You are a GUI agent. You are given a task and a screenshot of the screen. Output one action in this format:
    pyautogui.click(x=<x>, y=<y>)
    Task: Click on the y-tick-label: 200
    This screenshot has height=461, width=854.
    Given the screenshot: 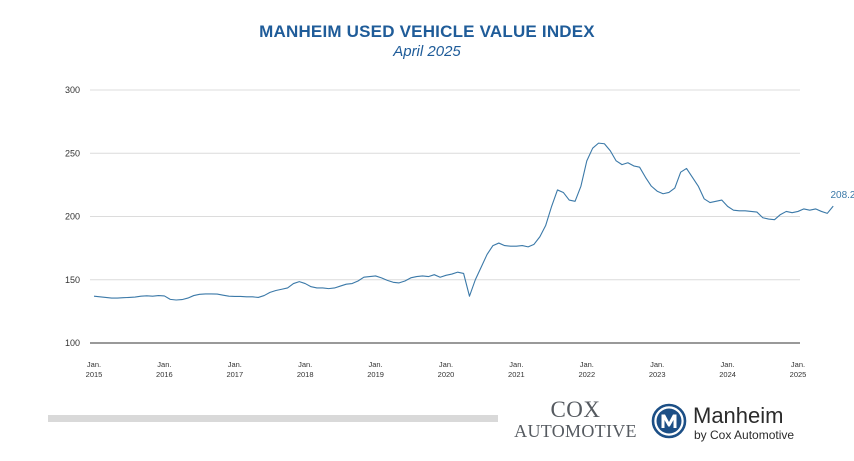 What is the action you would take?
    pyautogui.click(x=72, y=217)
    